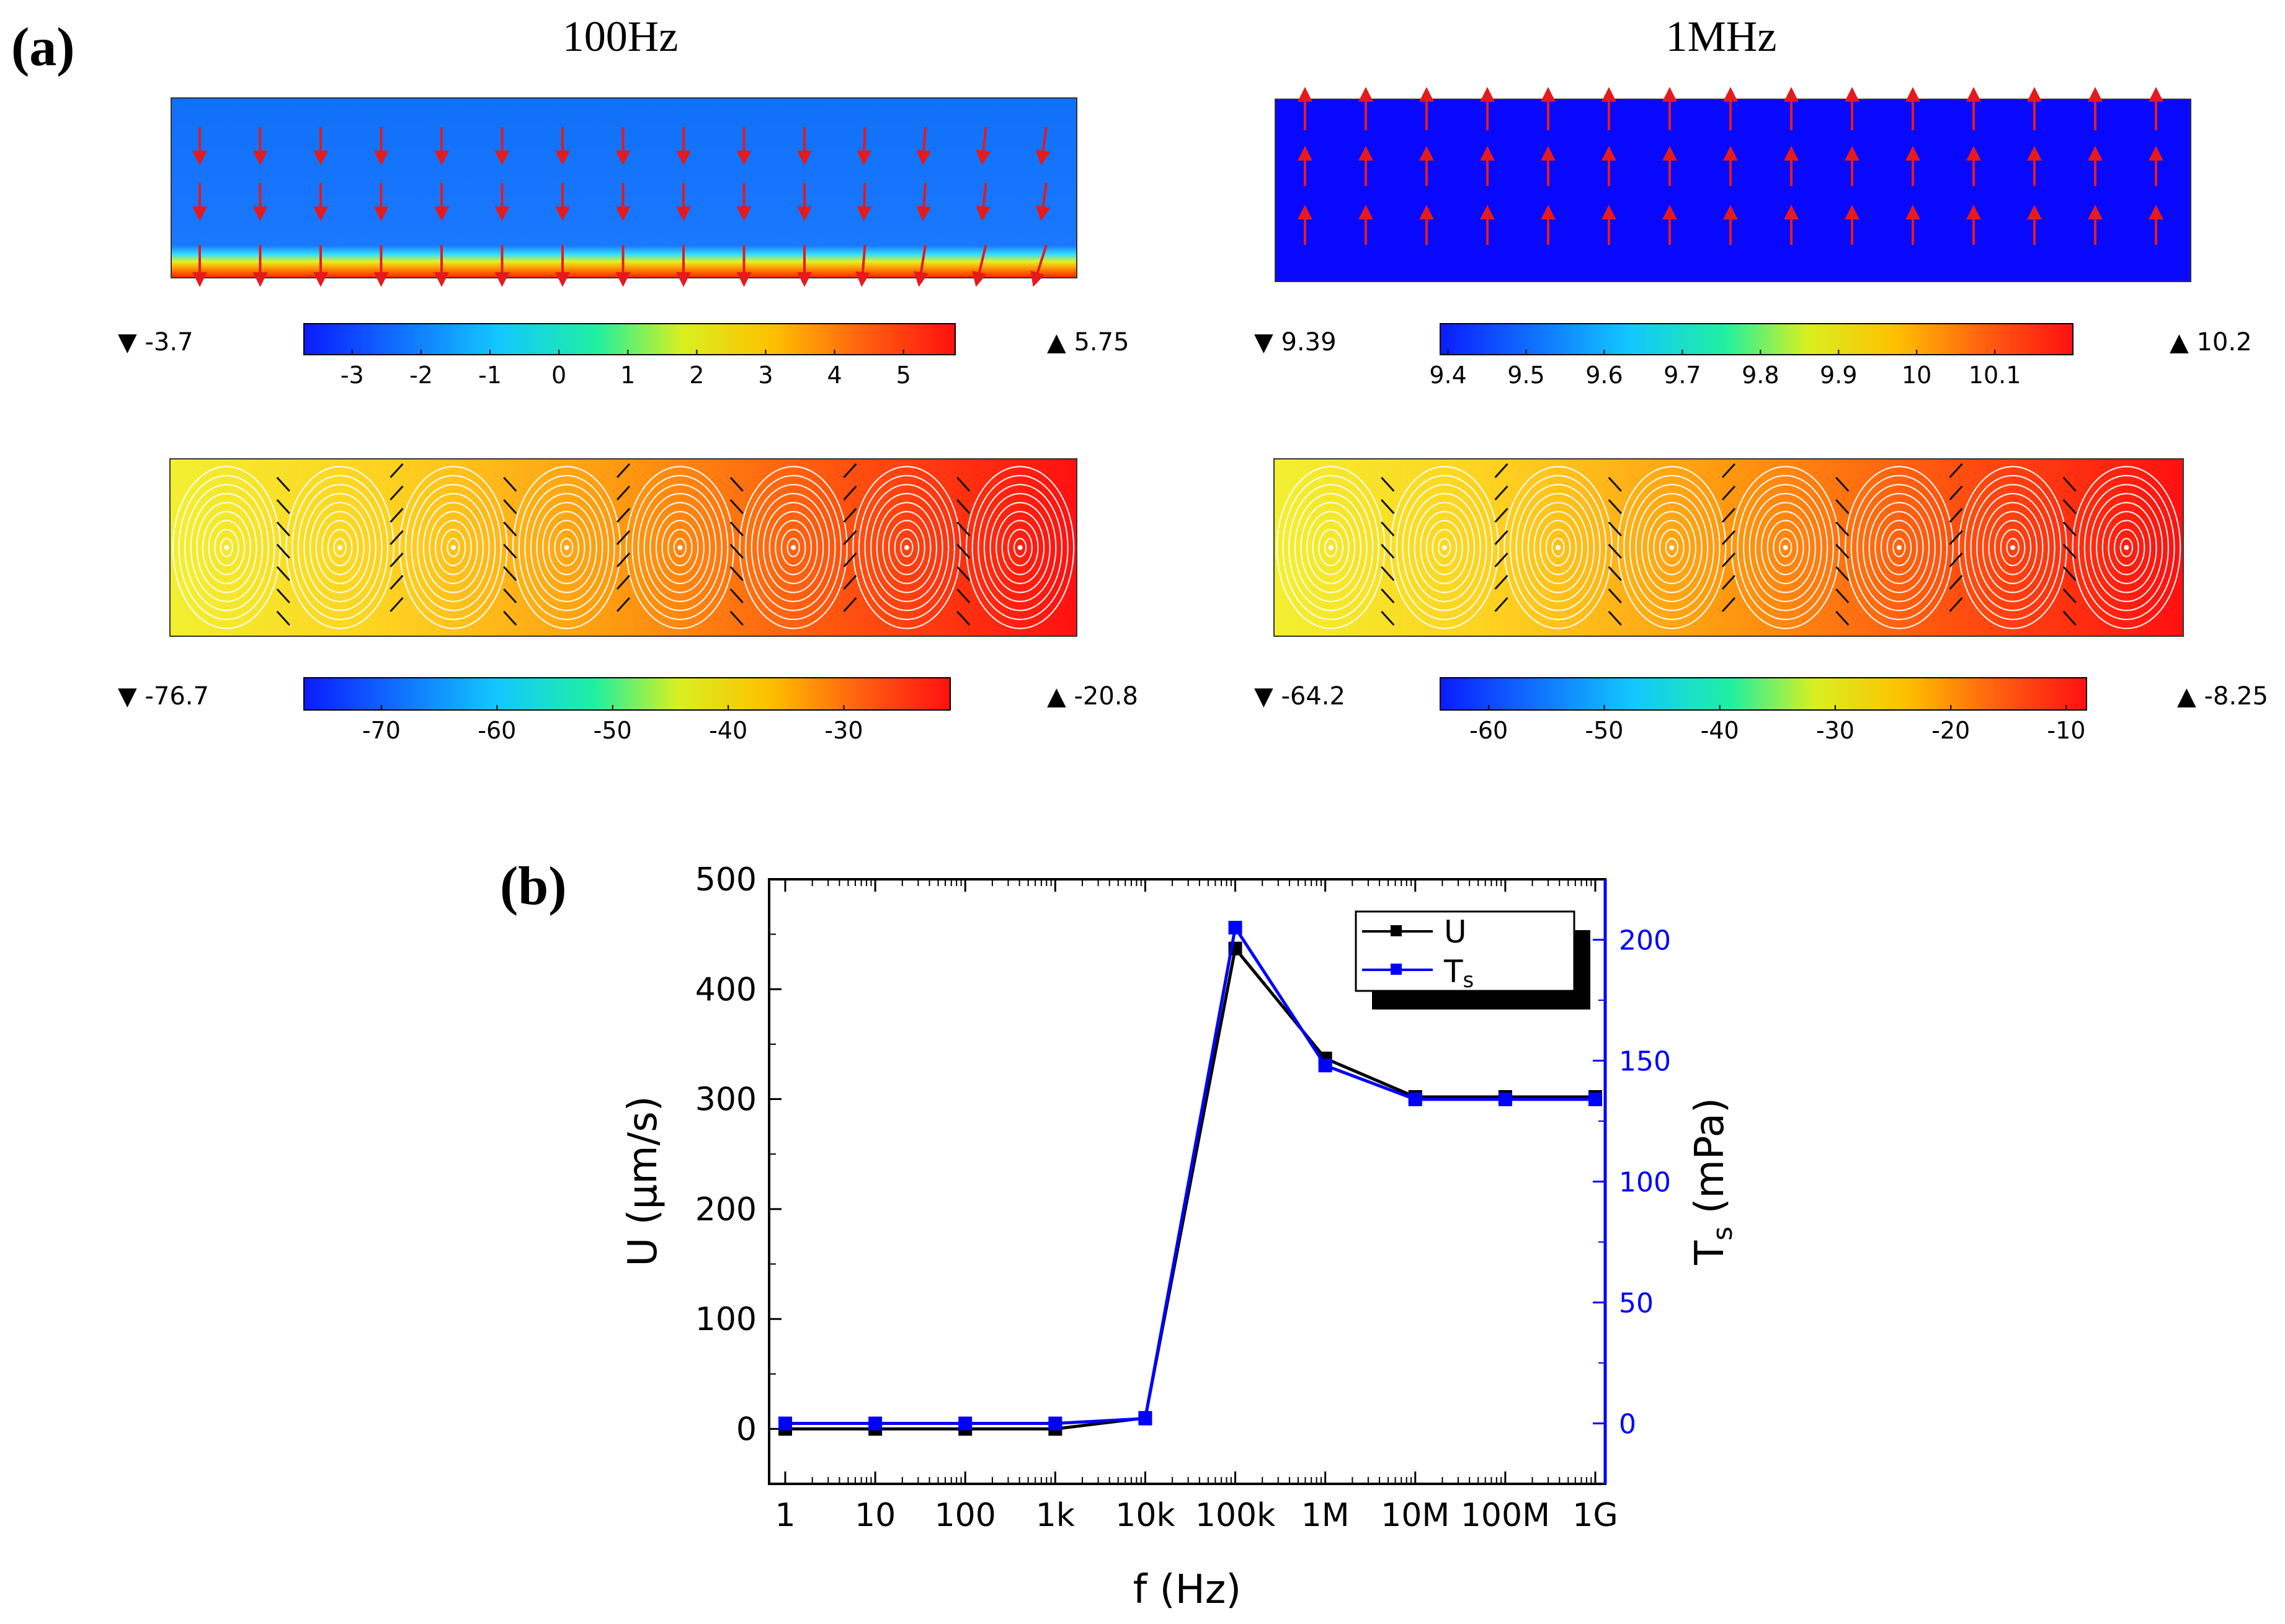  What do you see at coordinates (785, 1515) in the screenshot?
I see `x-tick-label: 1` at bounding box center [785, 1515].